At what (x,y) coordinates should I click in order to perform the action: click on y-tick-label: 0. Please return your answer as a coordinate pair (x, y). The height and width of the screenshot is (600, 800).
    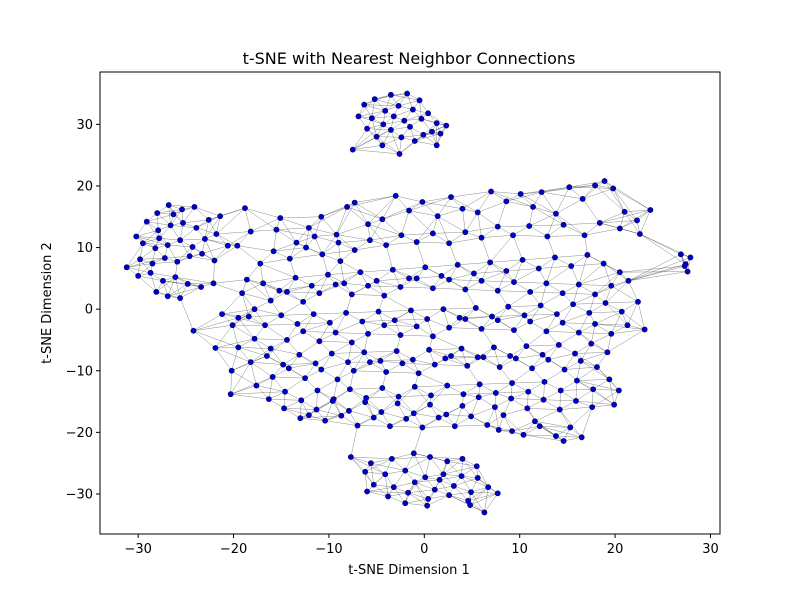
    Looking at the image, I should click on (89, 310).